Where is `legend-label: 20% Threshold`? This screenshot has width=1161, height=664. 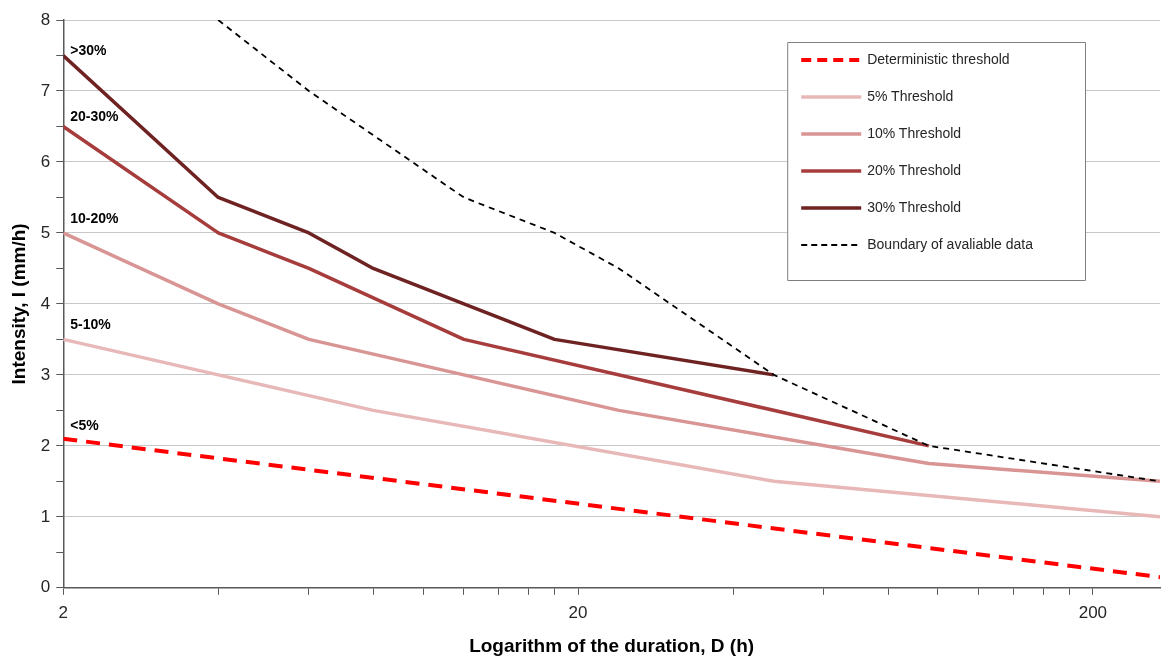
legend-label: 20% Threshold is located at coordinates (914, 169).